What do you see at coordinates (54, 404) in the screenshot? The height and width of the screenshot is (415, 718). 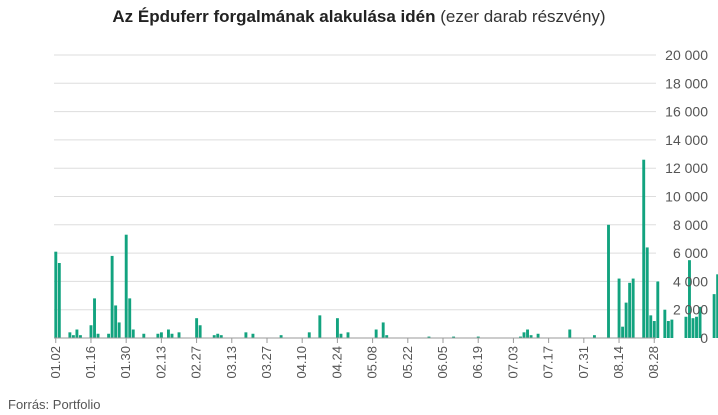 I see `source-note: Forrás: Portfolio` at bounding box center [54, 404].